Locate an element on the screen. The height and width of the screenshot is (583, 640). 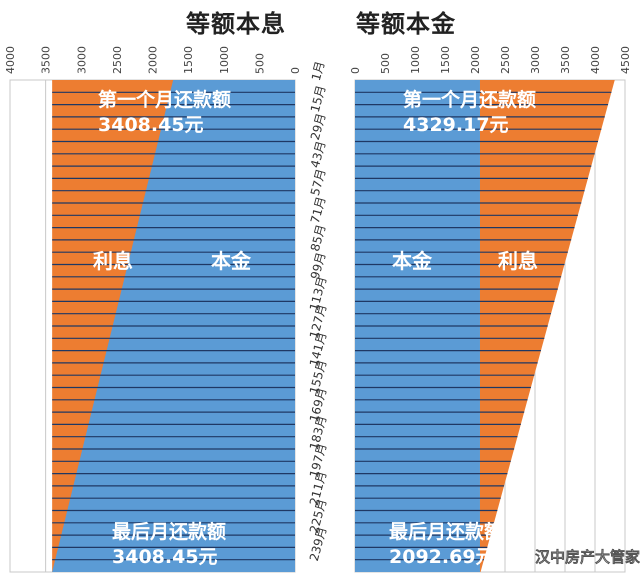
right-interest-label: 利息 is located at coordinates (518, 261).